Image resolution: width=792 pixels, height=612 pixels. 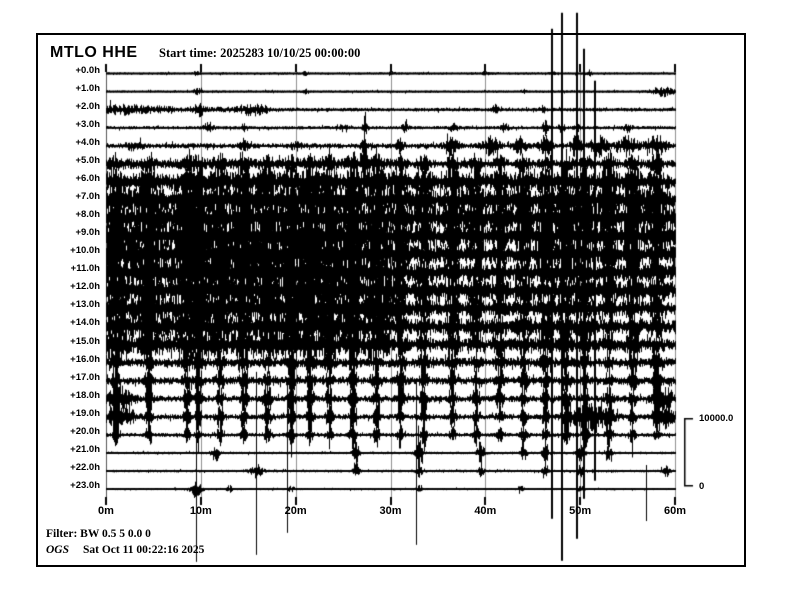 I want to click on row-label-hour-11: +11.0h, so click(x=85, y=269).